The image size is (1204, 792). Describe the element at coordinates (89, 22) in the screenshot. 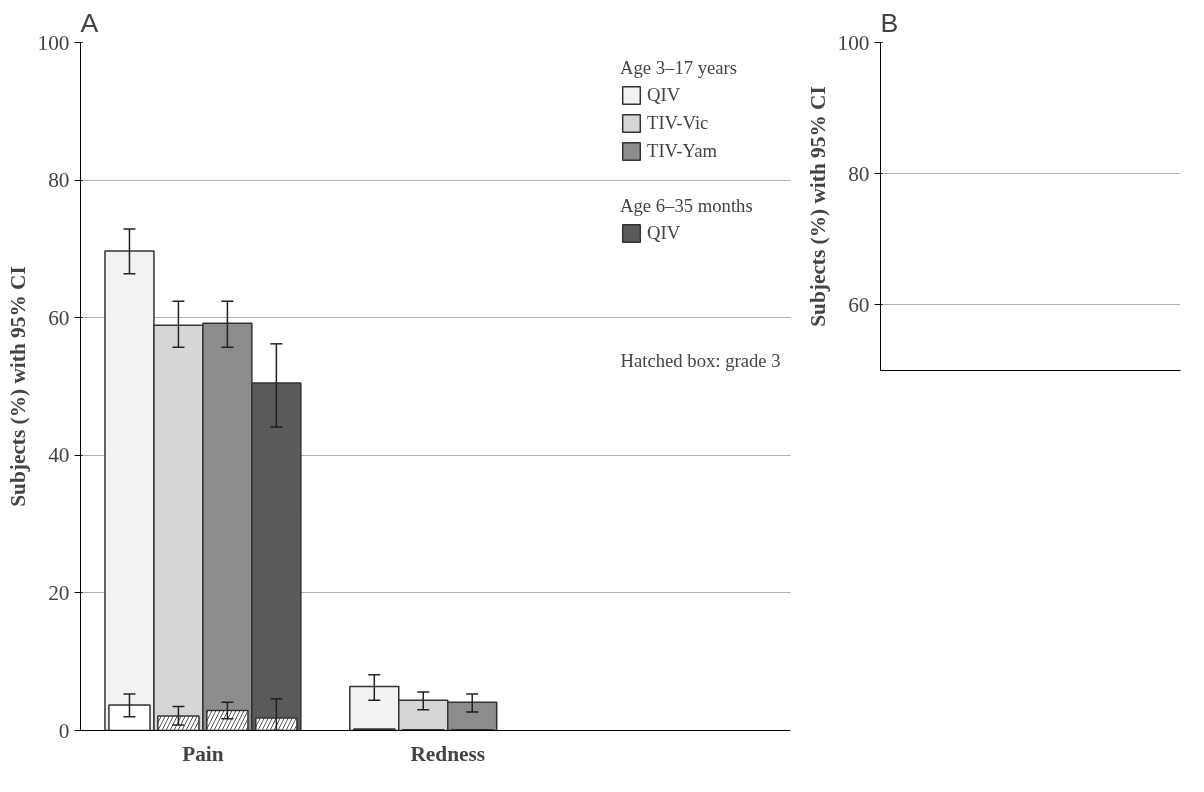

I see `chart-title: A` at that location.